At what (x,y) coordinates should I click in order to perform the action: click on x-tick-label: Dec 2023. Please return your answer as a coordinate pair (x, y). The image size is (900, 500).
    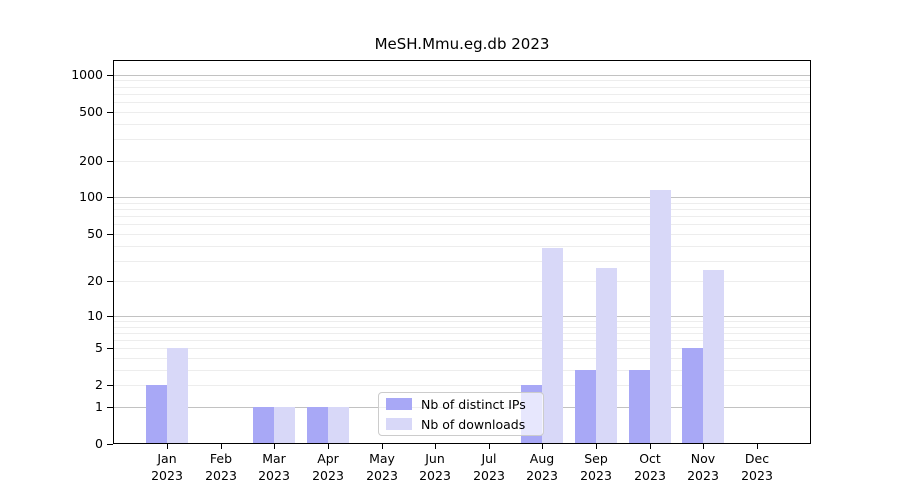
    Looking at the image, I should click on (757, 467).